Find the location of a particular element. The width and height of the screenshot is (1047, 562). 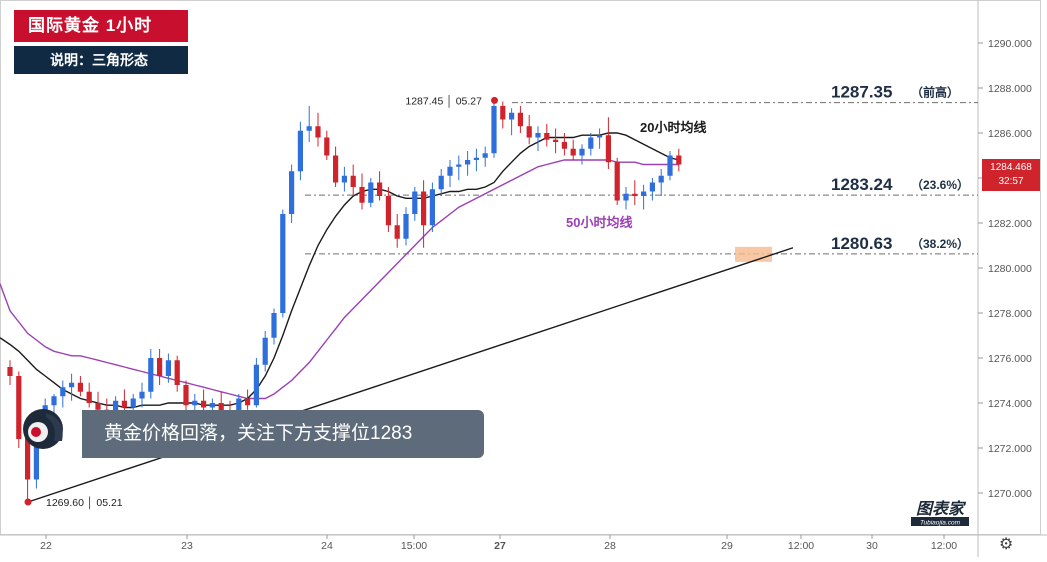

instrument-title: 国际黄金 1小时 is located at coordinates (101, 26).